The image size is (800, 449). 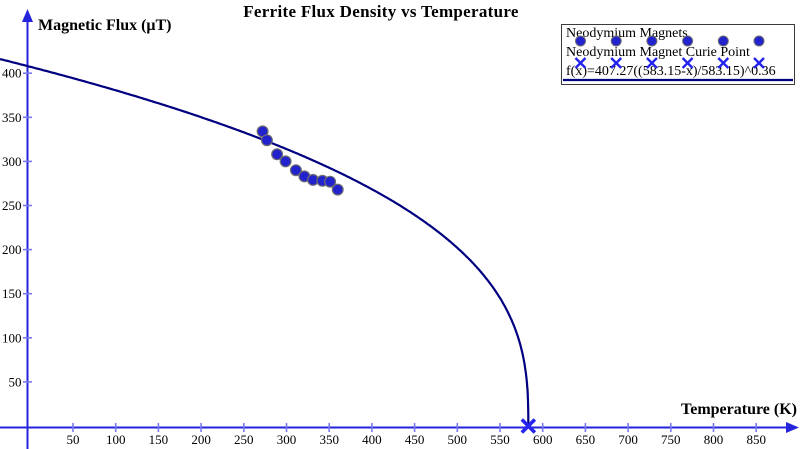 What do you see at coordinates (159, 439) in the screenshot?
I see `x-tick-label: 150` at bounding box center [159, 439].